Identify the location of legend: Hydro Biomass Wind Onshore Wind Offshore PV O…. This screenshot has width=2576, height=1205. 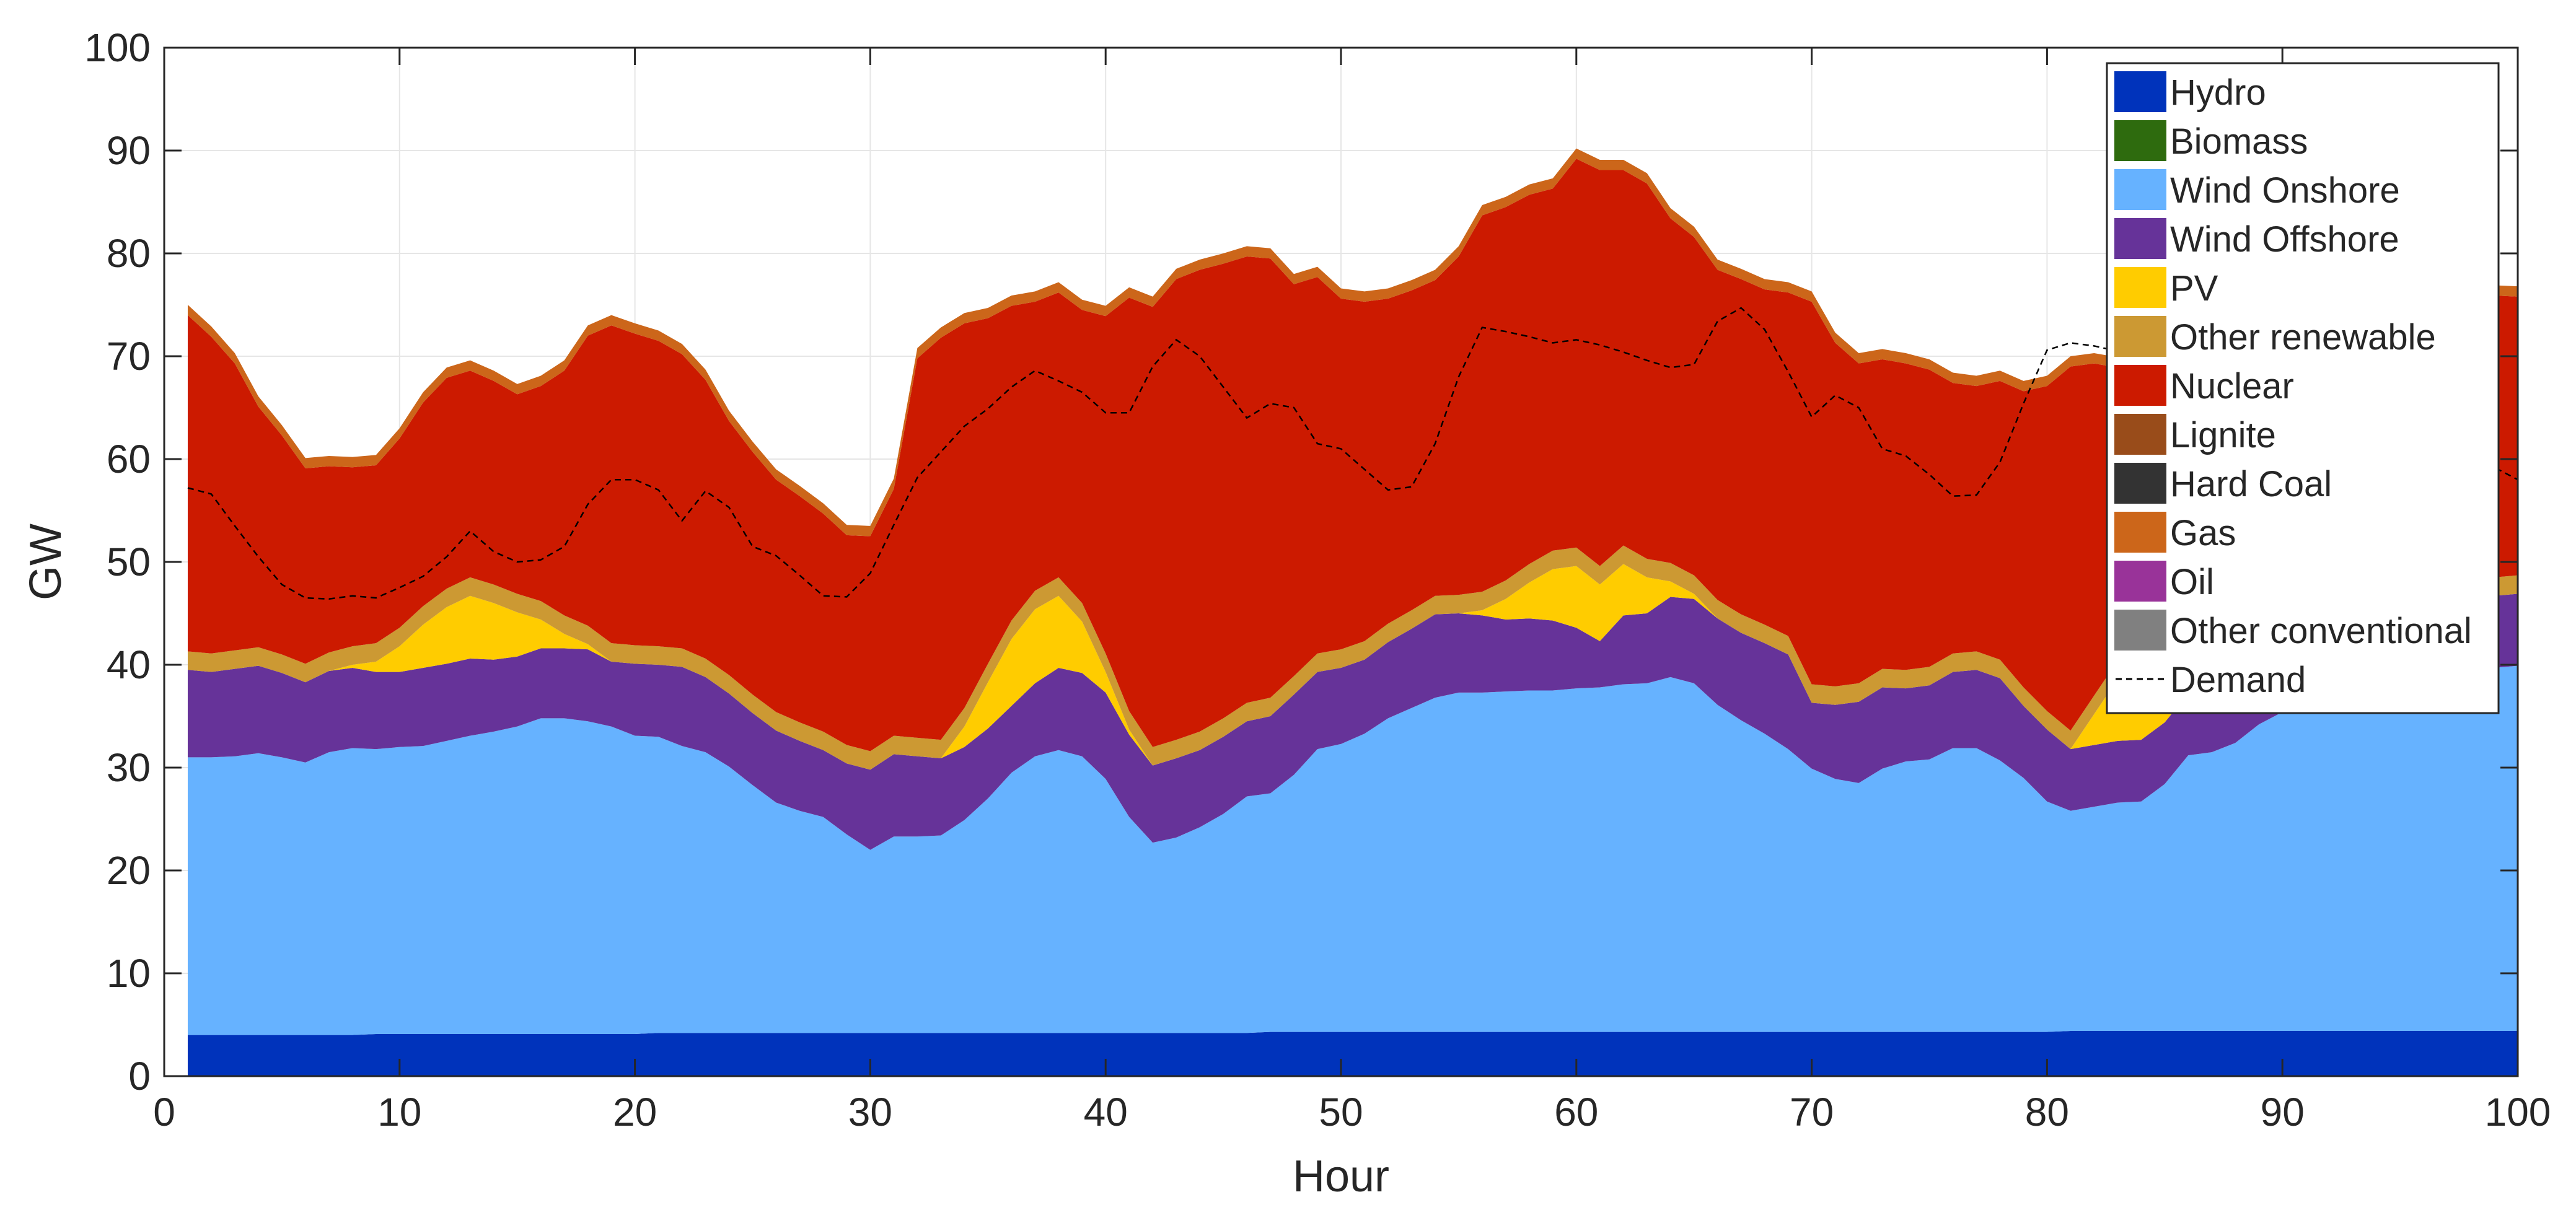
(2303, 388).